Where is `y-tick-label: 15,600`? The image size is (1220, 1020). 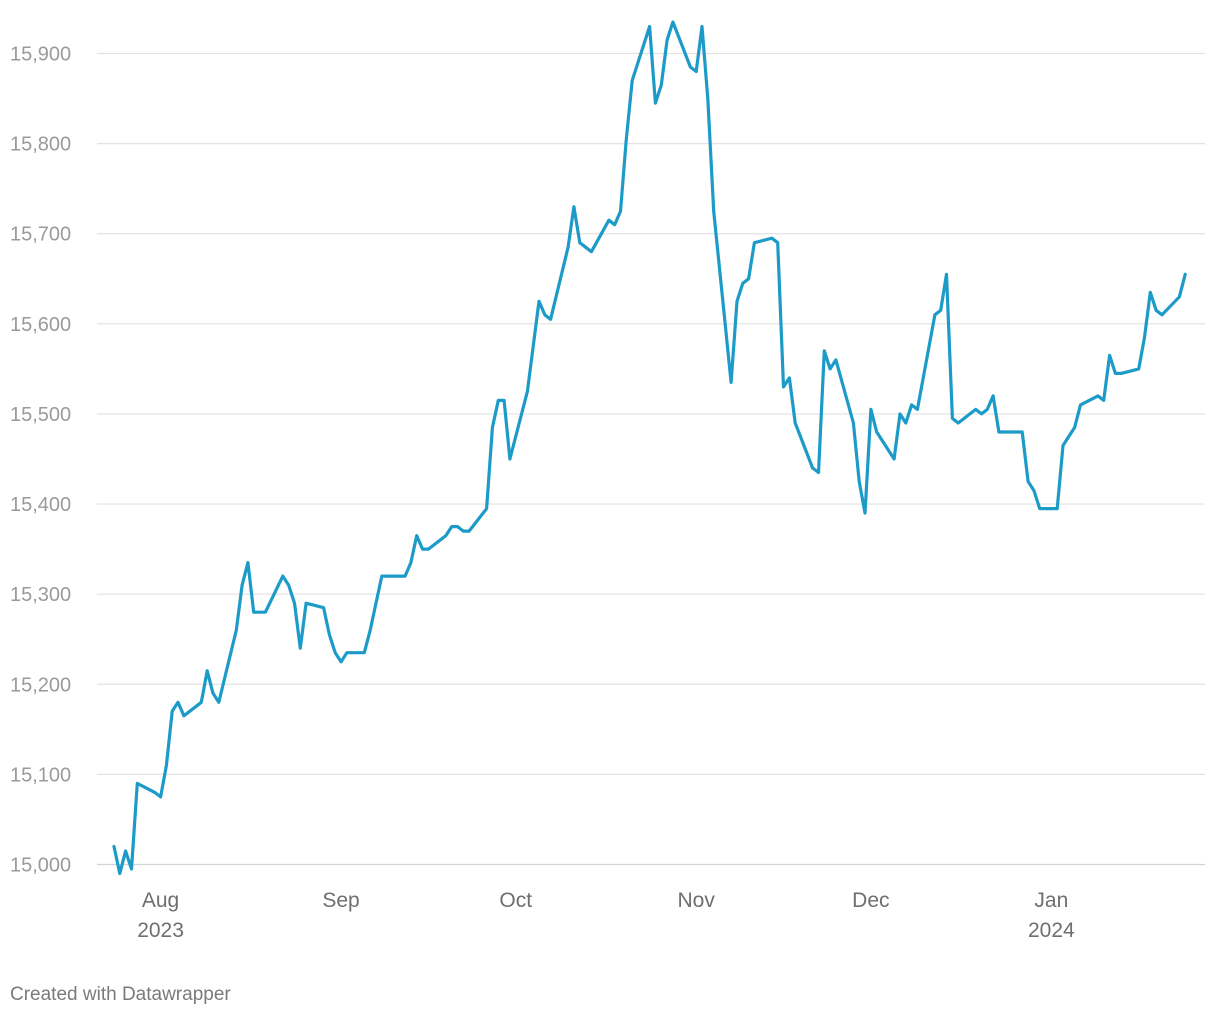
y-tick-label: 15,600 is located at coordinates (40, 325).